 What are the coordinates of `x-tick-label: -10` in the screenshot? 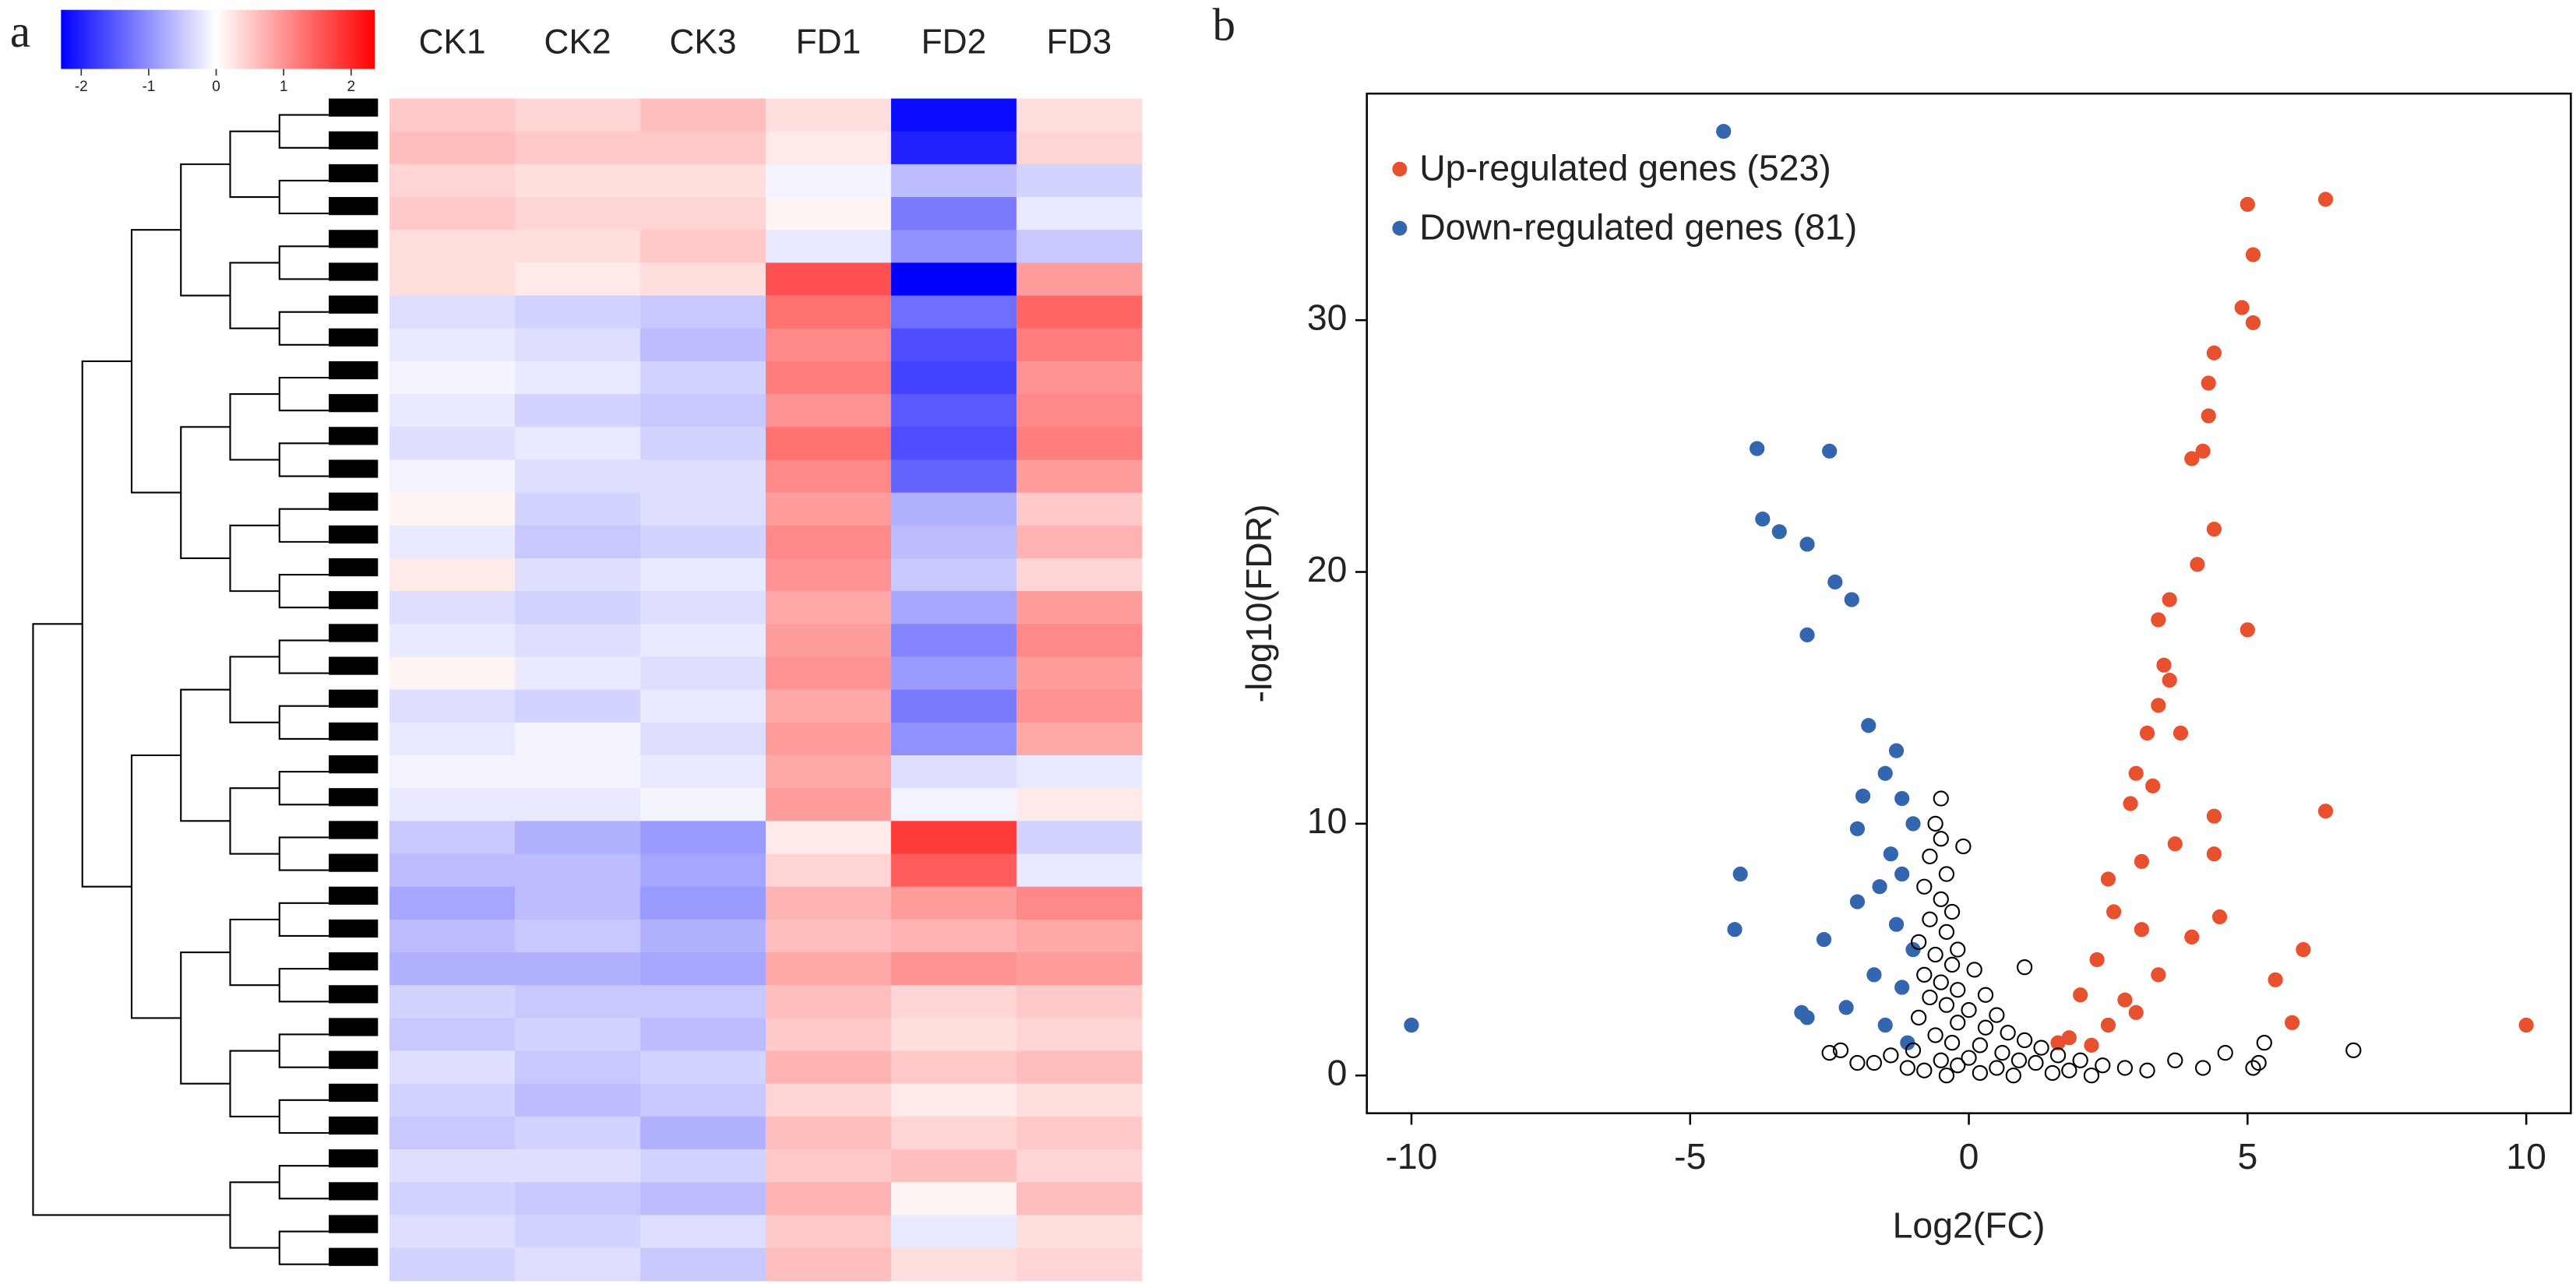 It's located at (1411, 1156).